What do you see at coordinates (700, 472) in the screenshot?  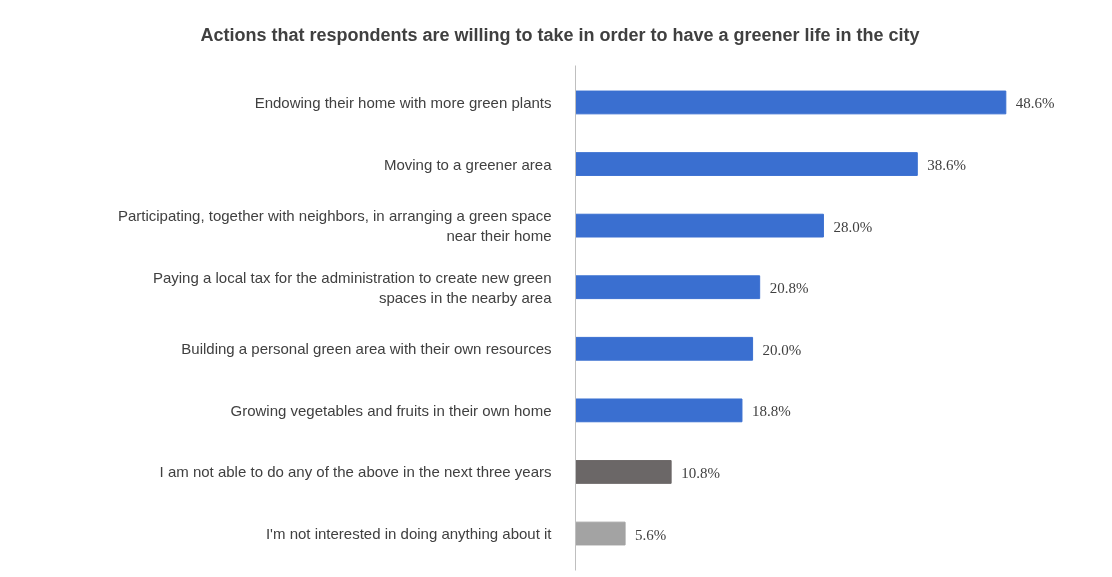 I see `data-label: 10.8%` at bounding box center [700, 472].